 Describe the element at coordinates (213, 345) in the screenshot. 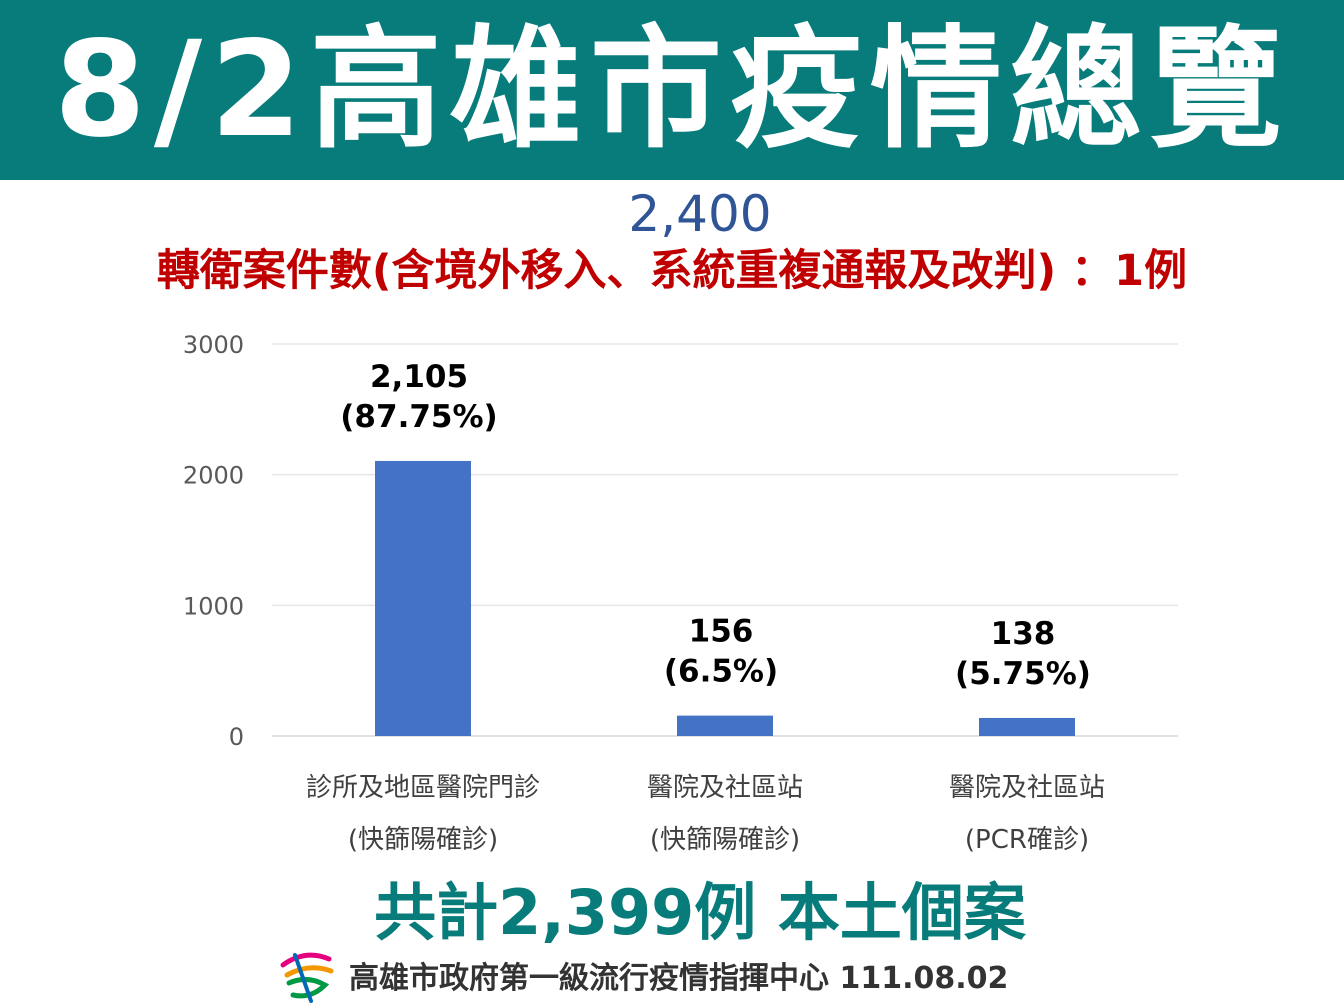

I see `y-tick-label: 3000` at that location.